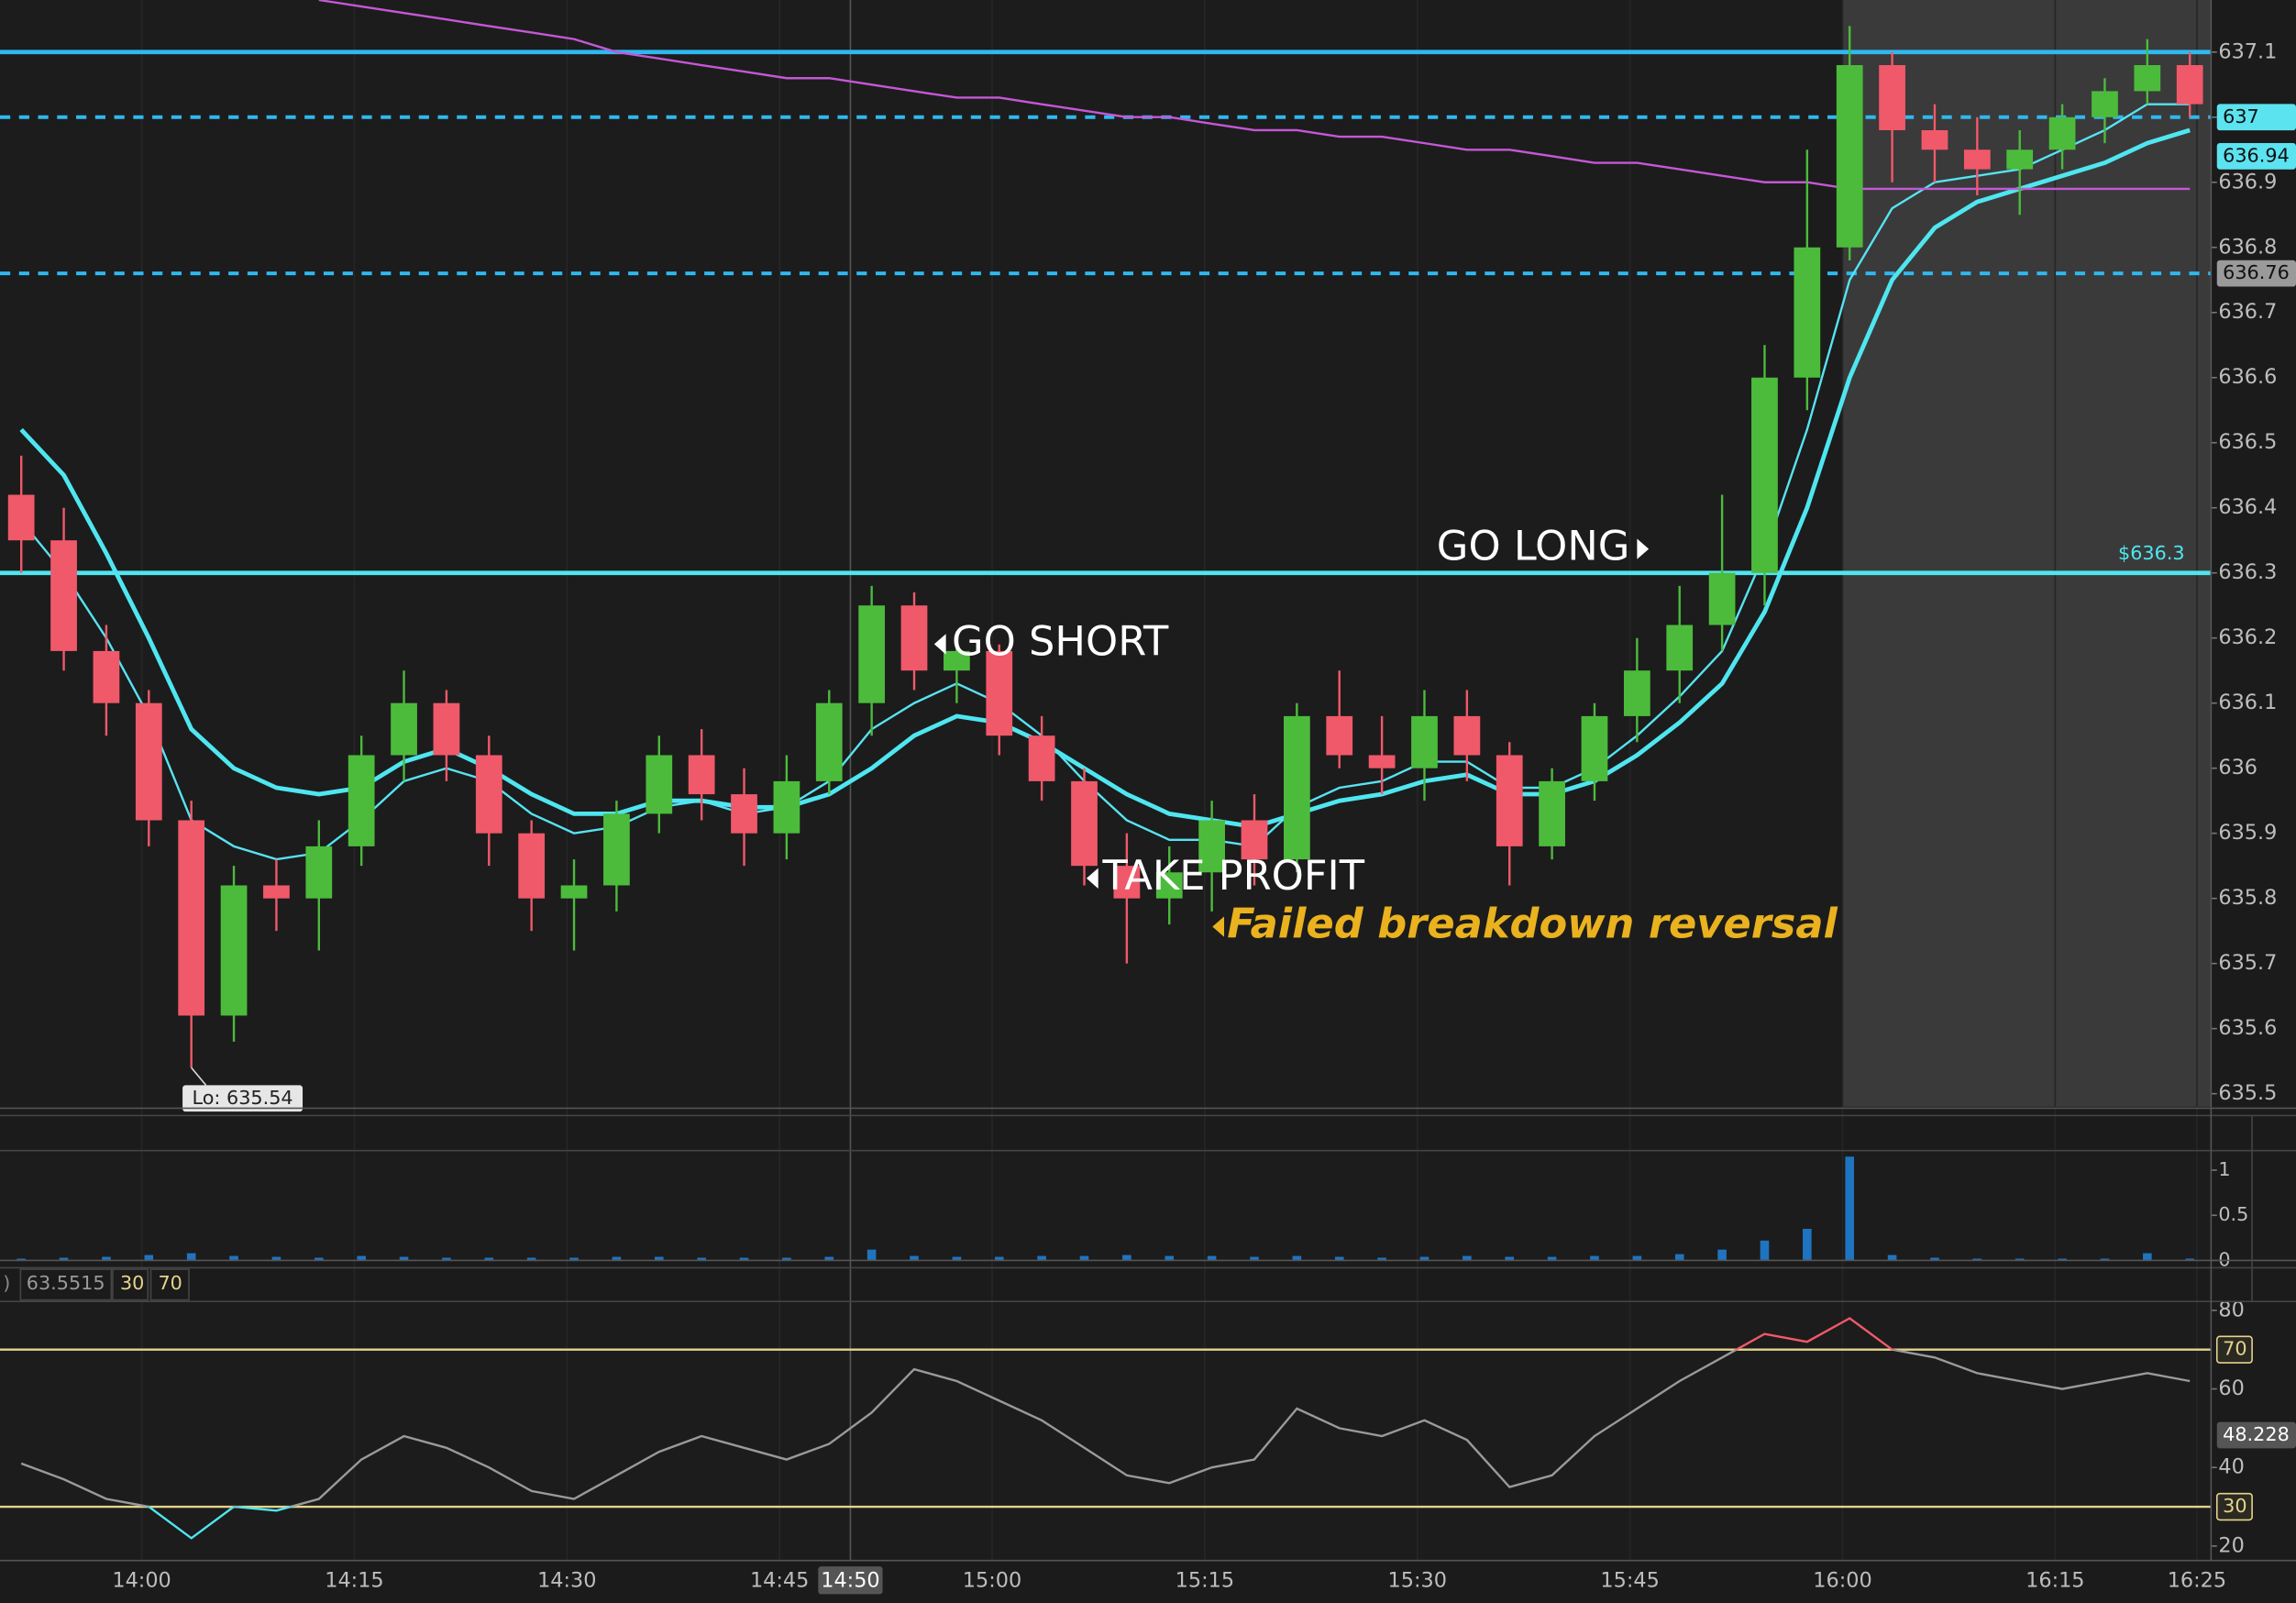 The width and height of the screenshot is (2296, 1603). I want to click on x-tick-label: 14:45, so click(779, 1581).